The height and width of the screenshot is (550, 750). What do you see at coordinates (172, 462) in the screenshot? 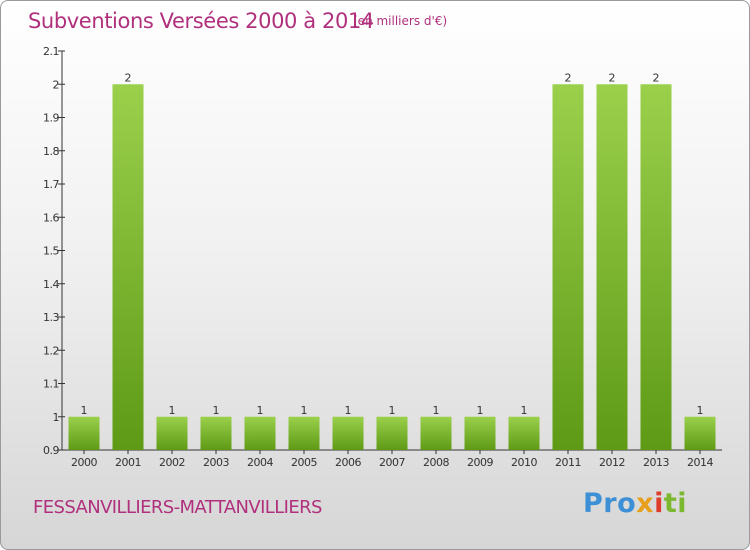
I see `x-tick-label: 2002` at bounding box center [172, 462].